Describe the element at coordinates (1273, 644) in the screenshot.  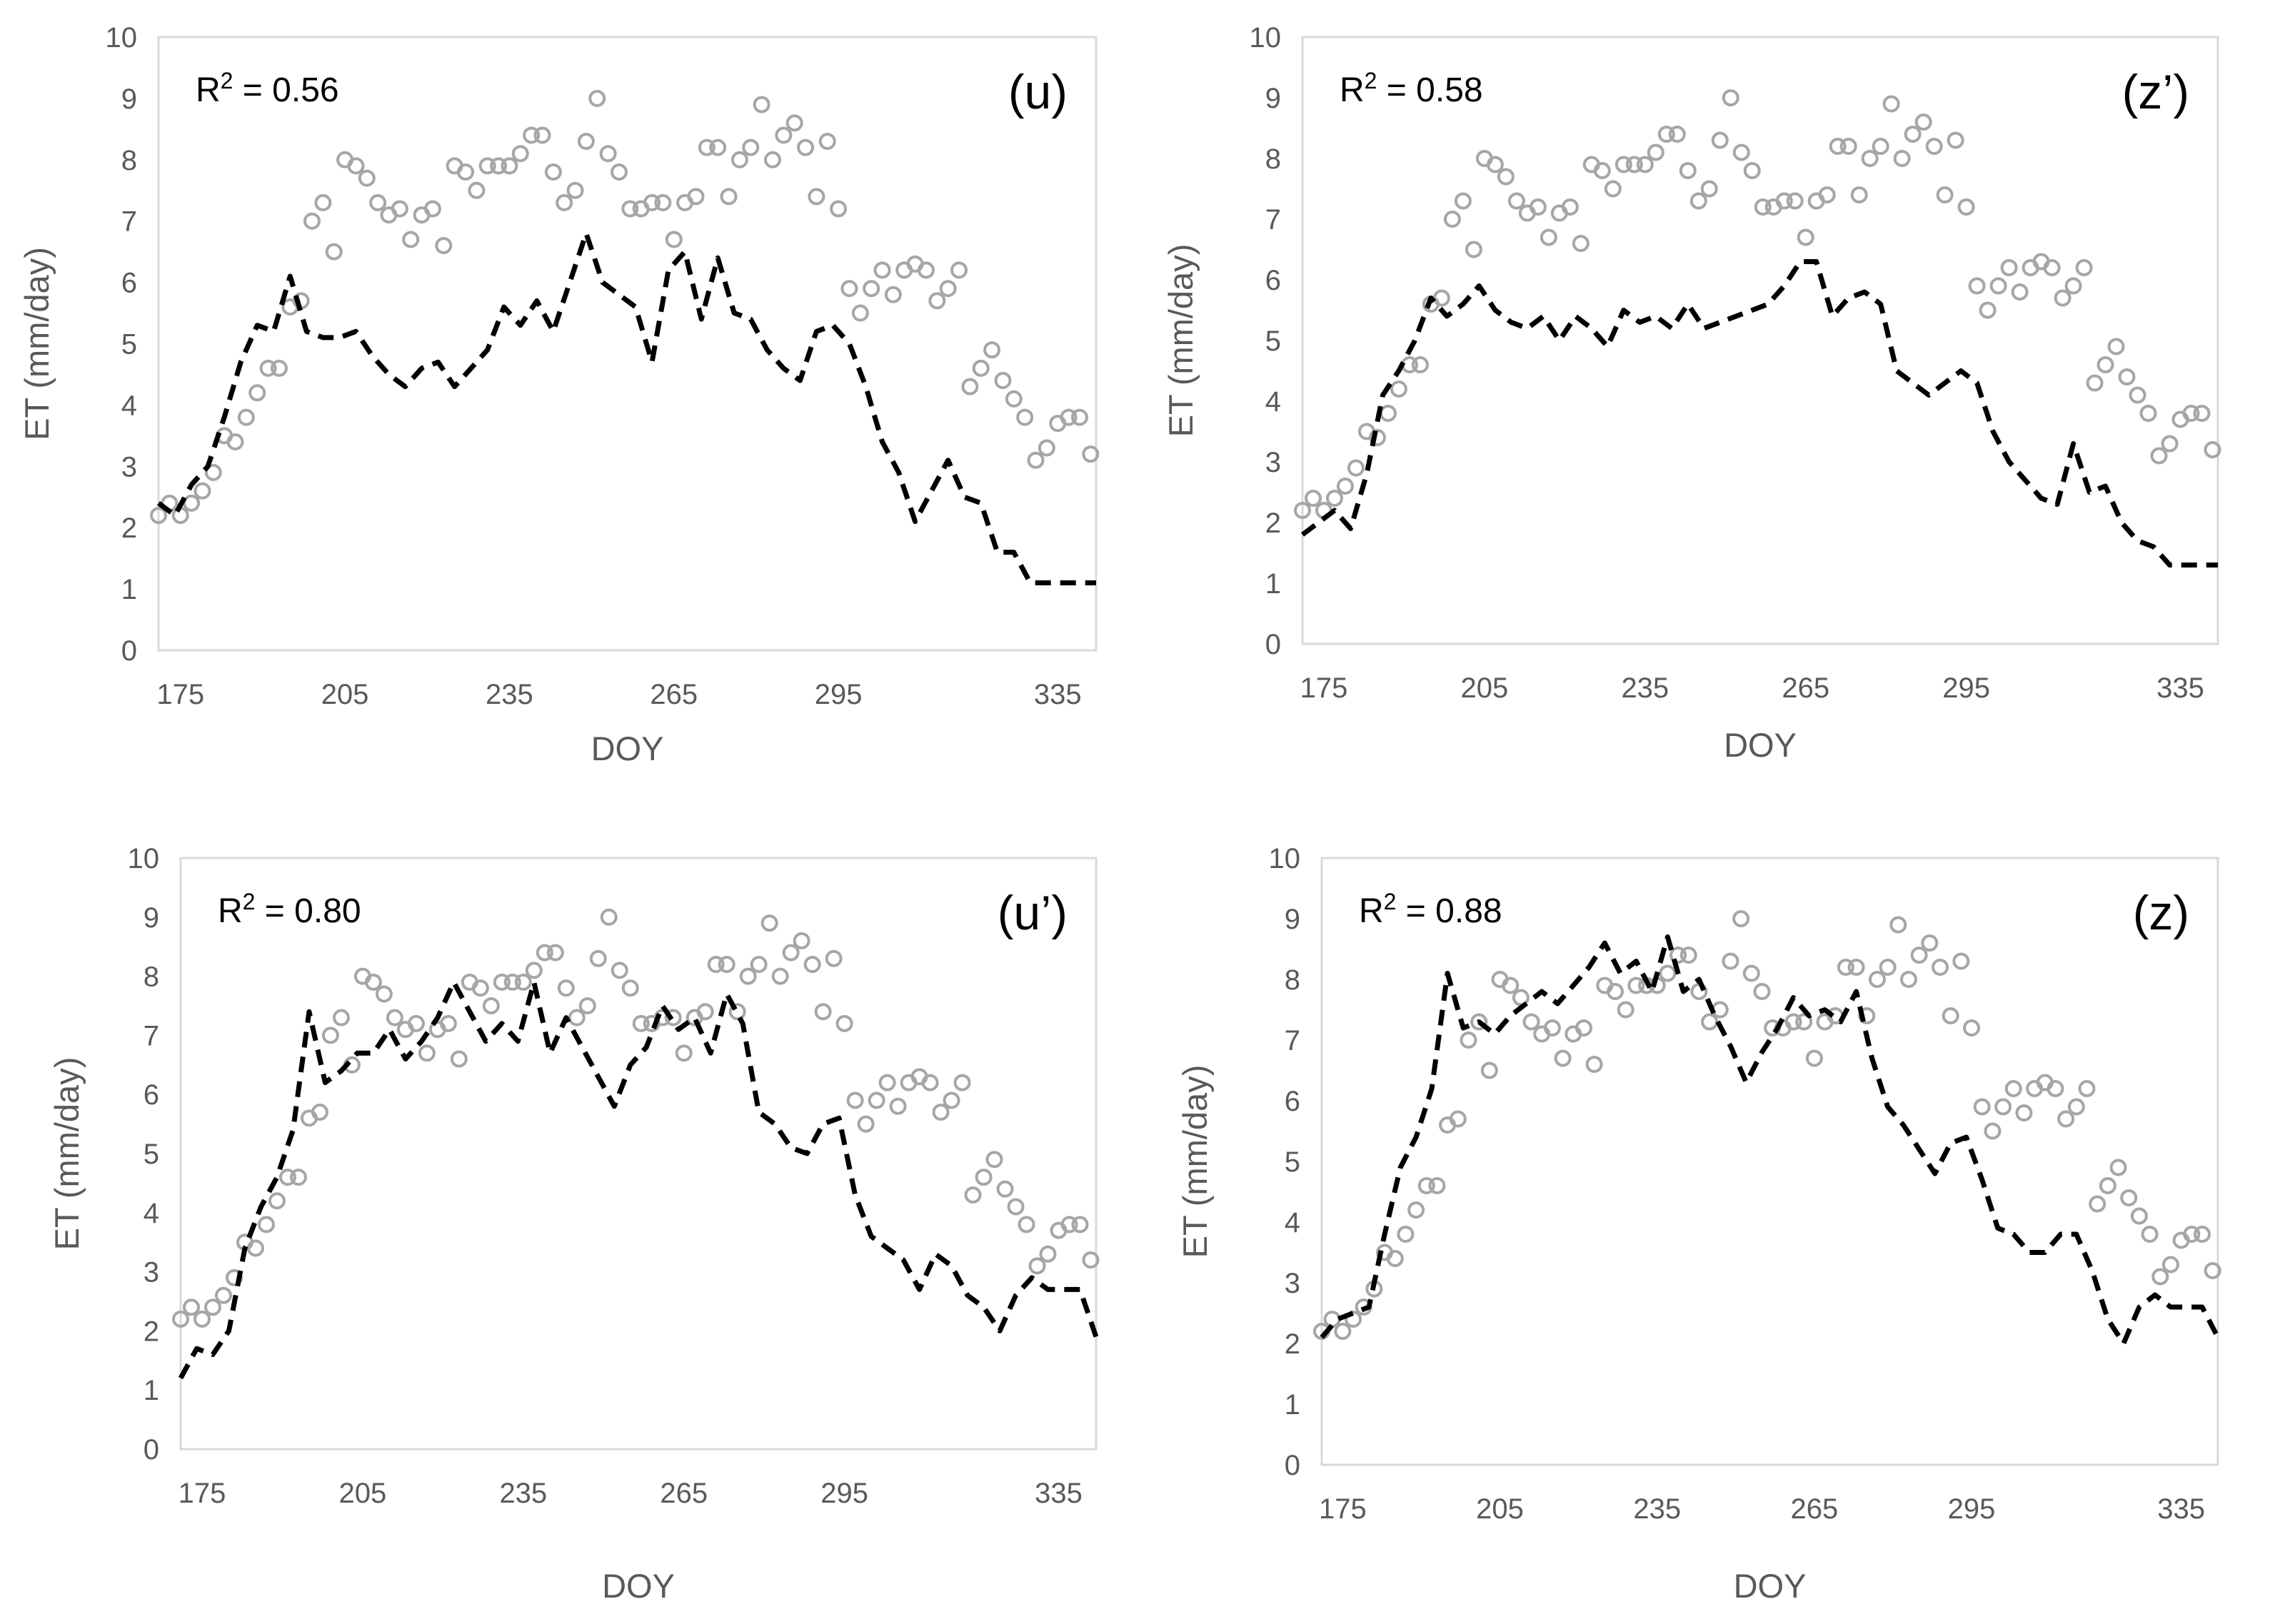
I see `y-tick-label: 0` at that location.